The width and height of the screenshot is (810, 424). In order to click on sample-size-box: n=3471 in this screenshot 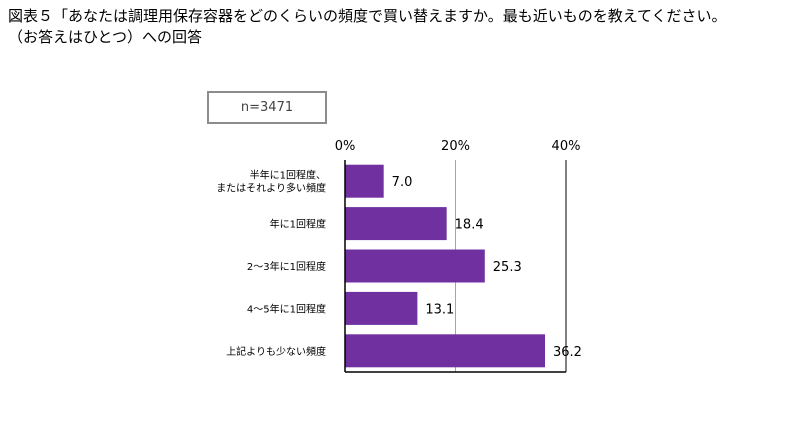, I will do `click(267, 107)`.